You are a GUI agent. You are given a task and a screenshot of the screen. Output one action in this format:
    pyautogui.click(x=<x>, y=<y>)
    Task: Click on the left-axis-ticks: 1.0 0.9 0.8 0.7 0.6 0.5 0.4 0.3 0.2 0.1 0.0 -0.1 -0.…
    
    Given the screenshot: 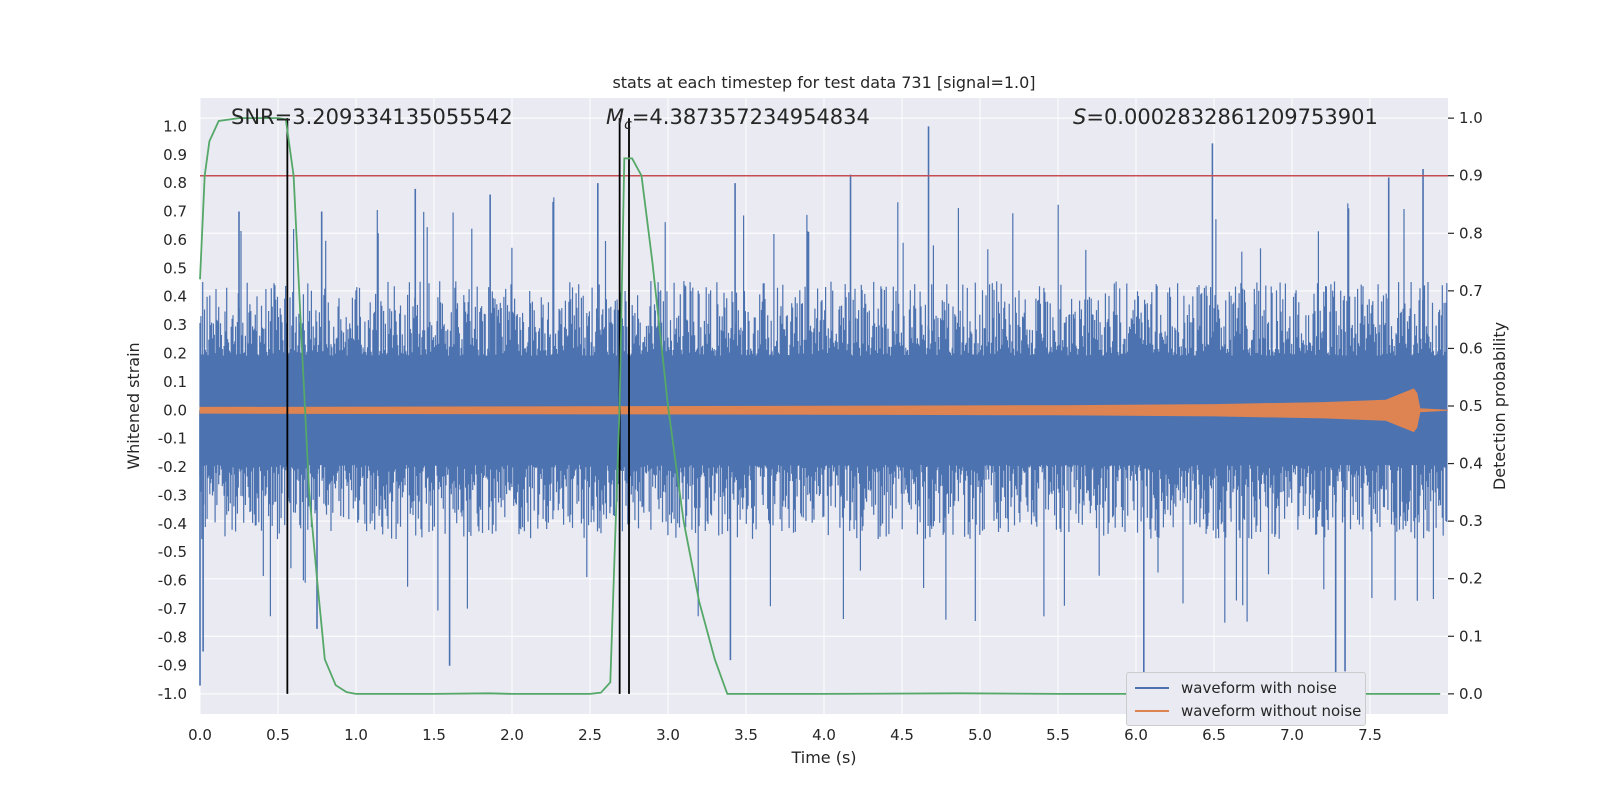 What is the action you would take?
    pyautogui.click(x=172, y=410)
    